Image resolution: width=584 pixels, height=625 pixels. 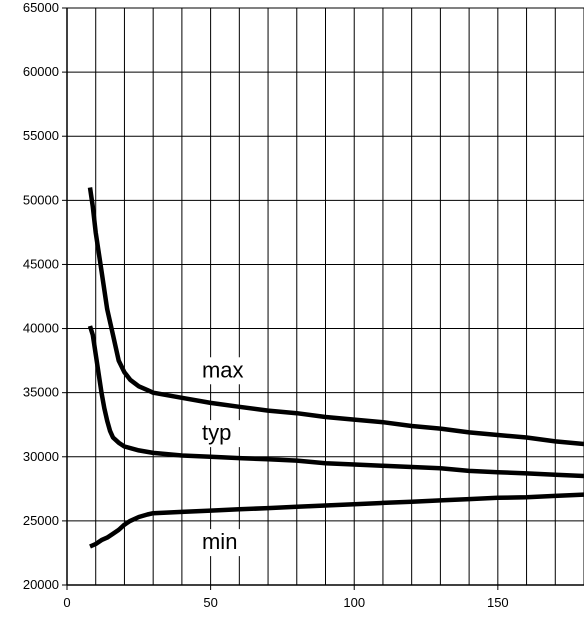 I want to click on x-tick-label: 150, so click(x=498, y=602).